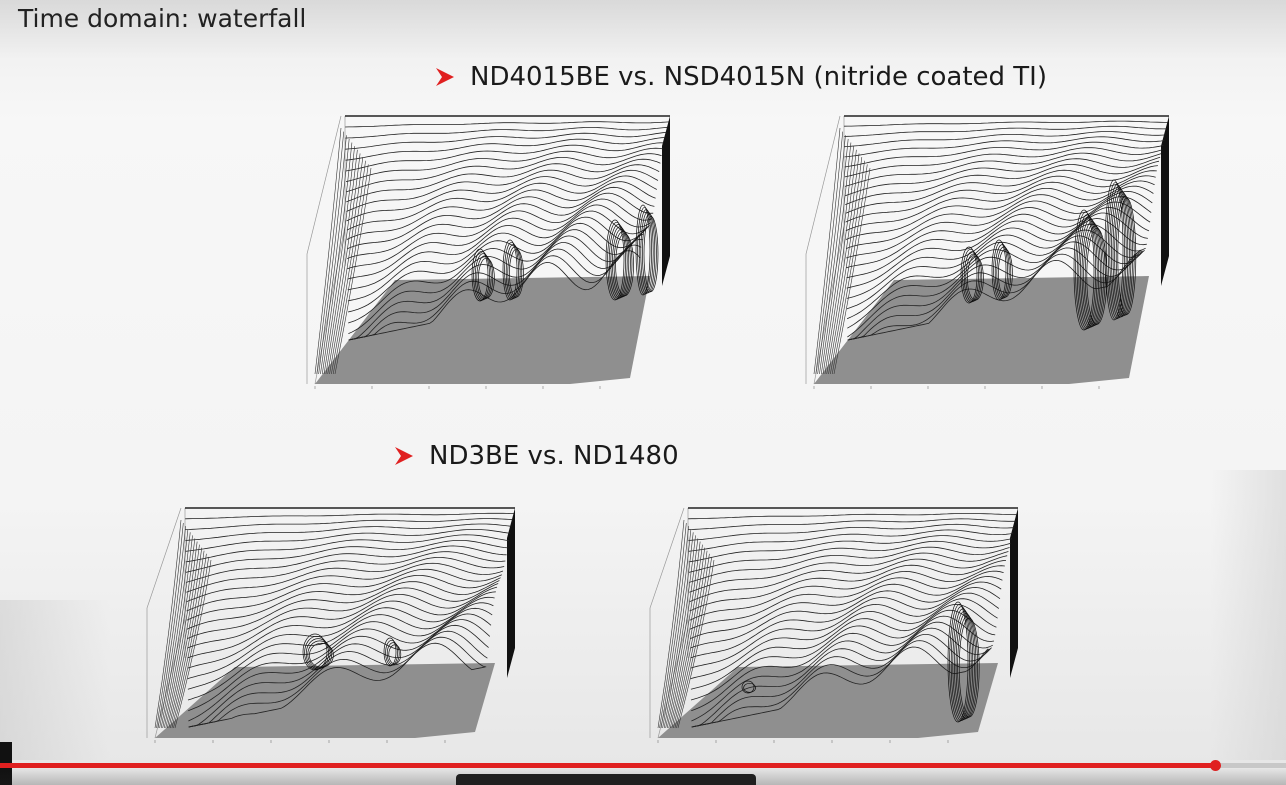 The image size is (1286, 785). I want to click on video-scrubber-handle, so click(1216, 765).